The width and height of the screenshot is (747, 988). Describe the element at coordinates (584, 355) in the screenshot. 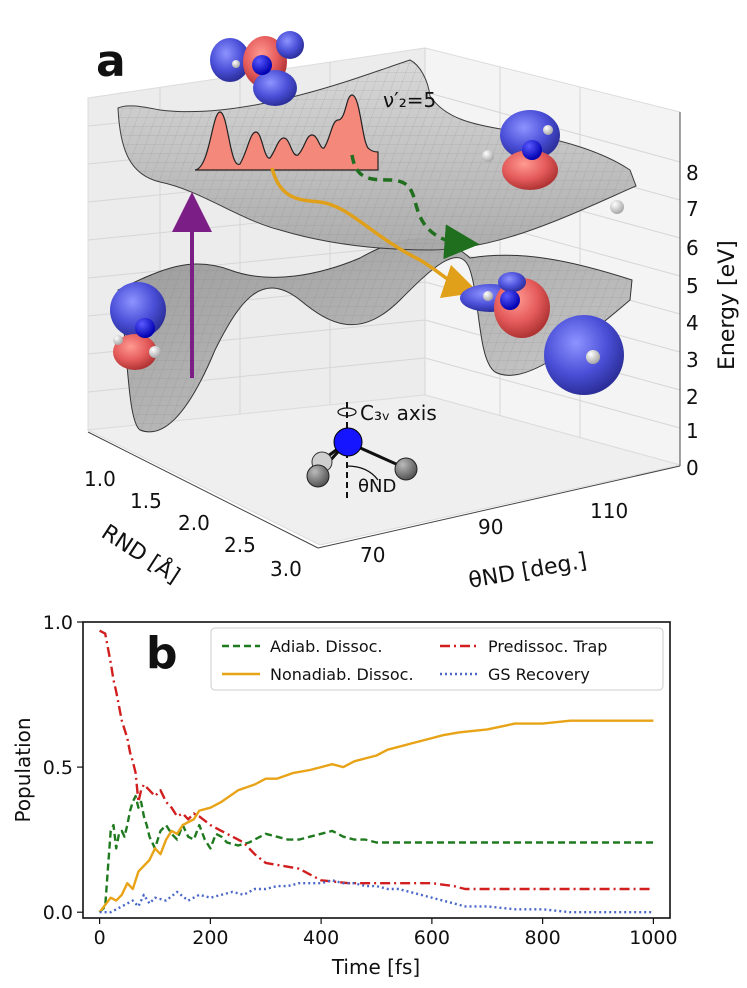

I see `orbital-right-sphere` at that location.